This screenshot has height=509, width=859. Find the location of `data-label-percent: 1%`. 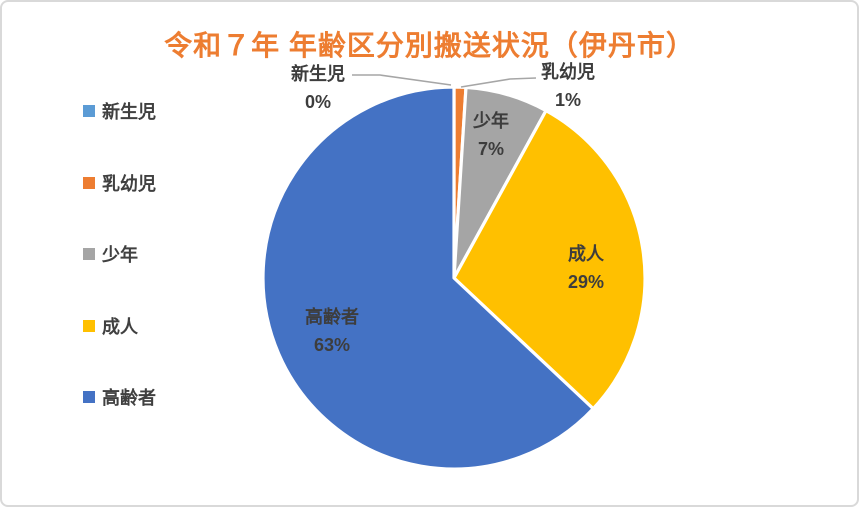

data-label-percent: 1% is located at coordinates (567, 100).